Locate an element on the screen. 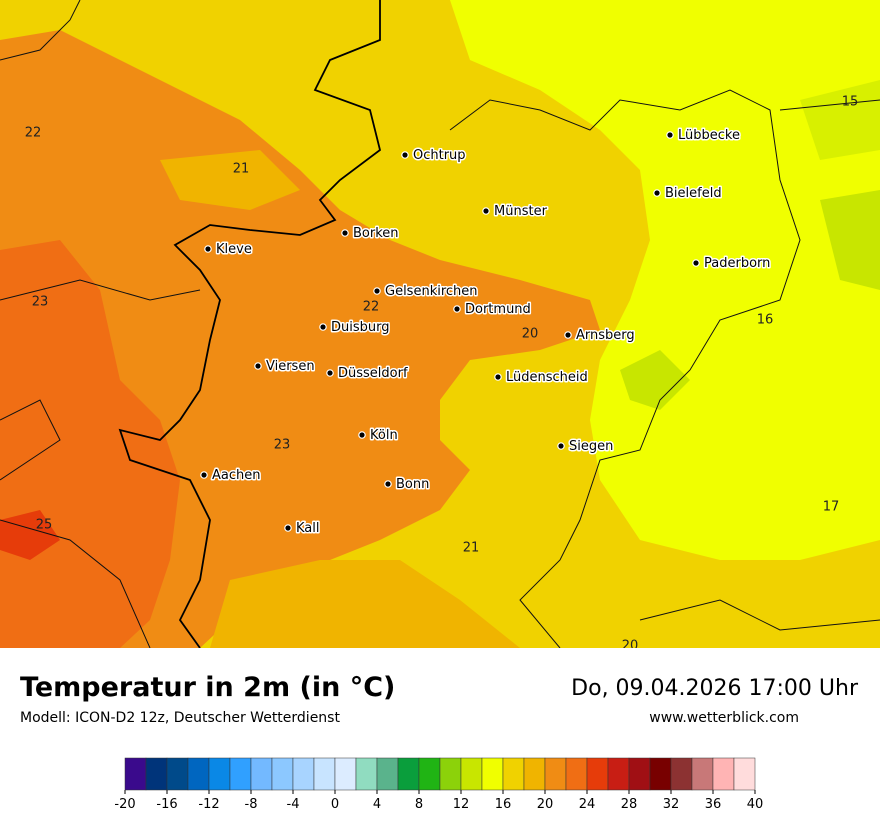 The image size is (880, 830). city-label: Ochtrup is located at coordinates (439, 155).